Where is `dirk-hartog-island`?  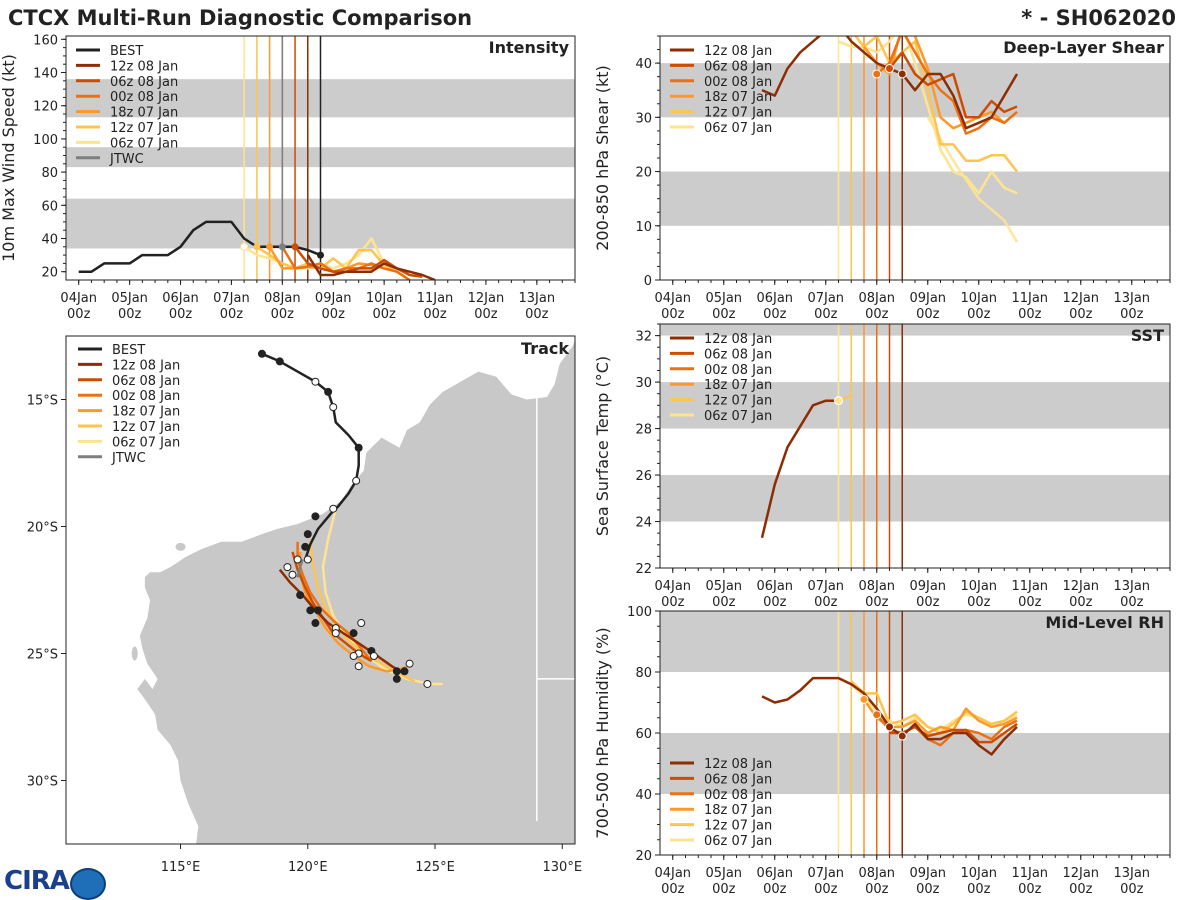
dirk-hartog-island is located at coordinates (134, 653).